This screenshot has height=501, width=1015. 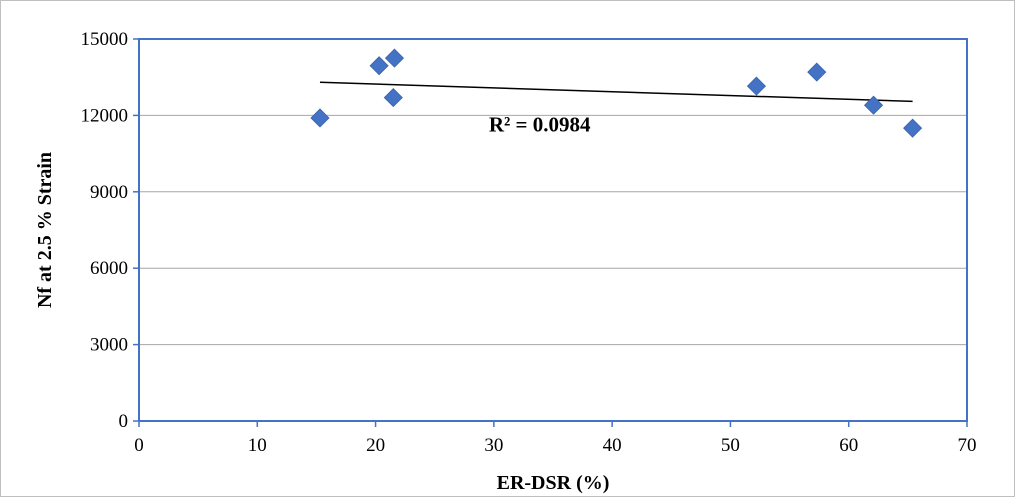 I want to click on y-tick-label: 0, so click(x=124, y=421).